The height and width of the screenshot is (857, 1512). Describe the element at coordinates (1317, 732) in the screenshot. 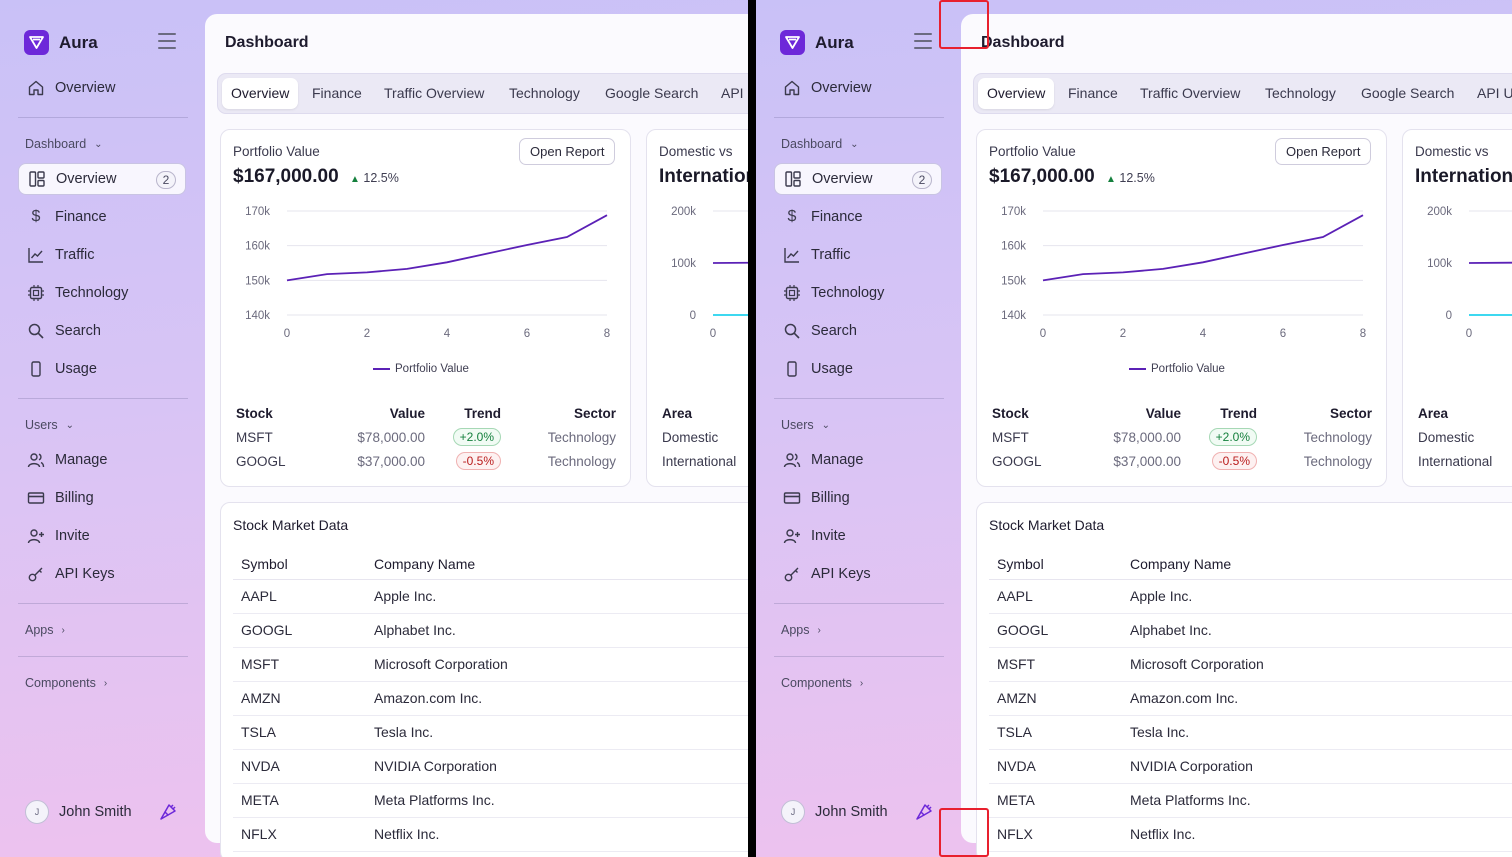

I see `cell-company: Tesla Inc.` at that location.